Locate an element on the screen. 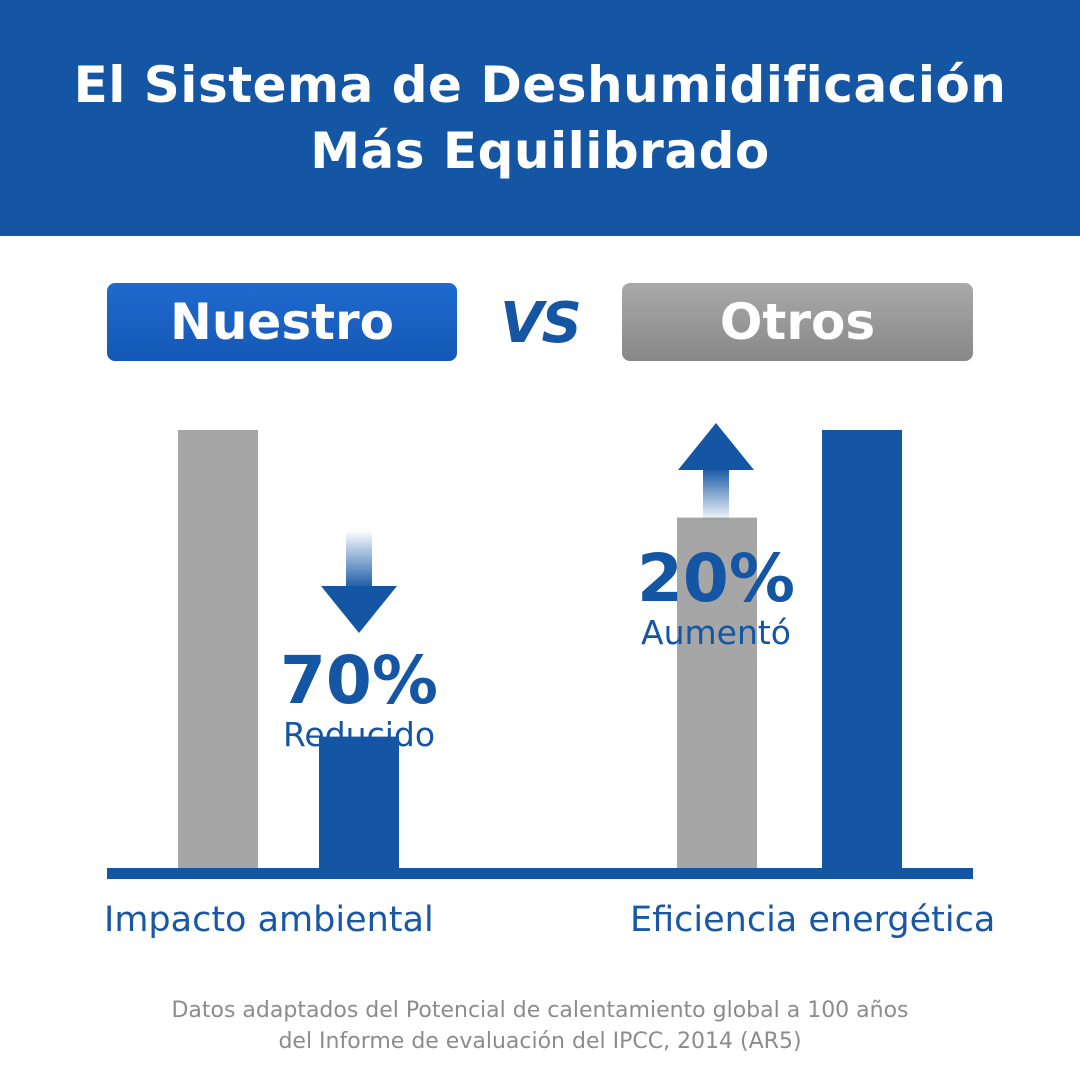  annotation-text-energy-efficiency: Aumentó is located at coordinates (716, 632).